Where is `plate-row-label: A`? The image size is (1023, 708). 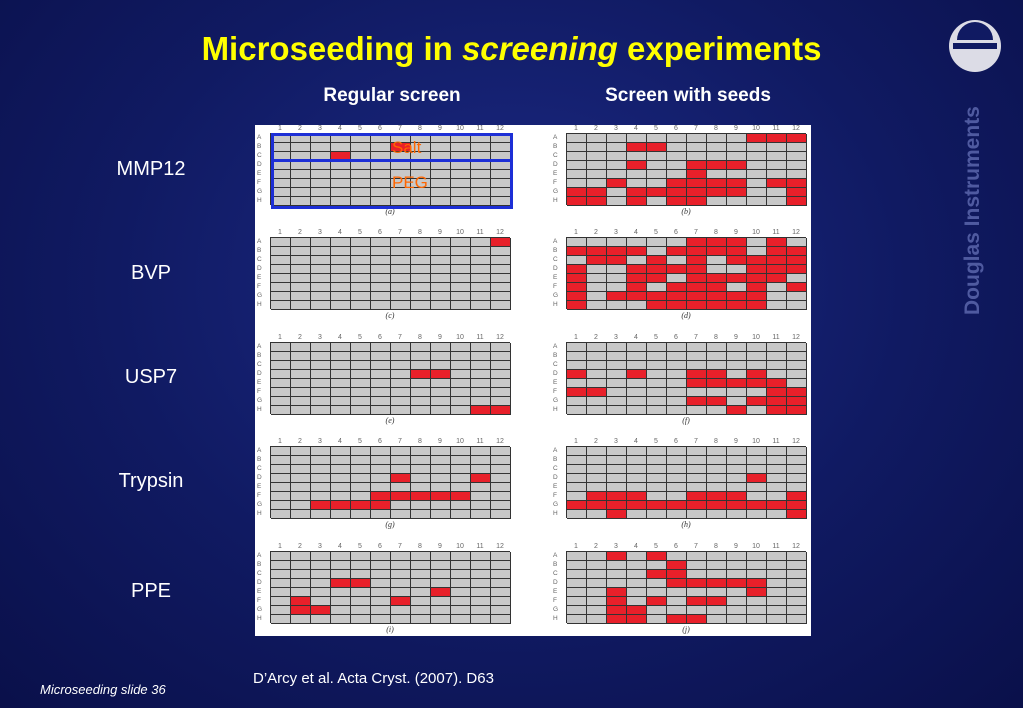
plate-row-label: A is located at coordinates (259, 241).